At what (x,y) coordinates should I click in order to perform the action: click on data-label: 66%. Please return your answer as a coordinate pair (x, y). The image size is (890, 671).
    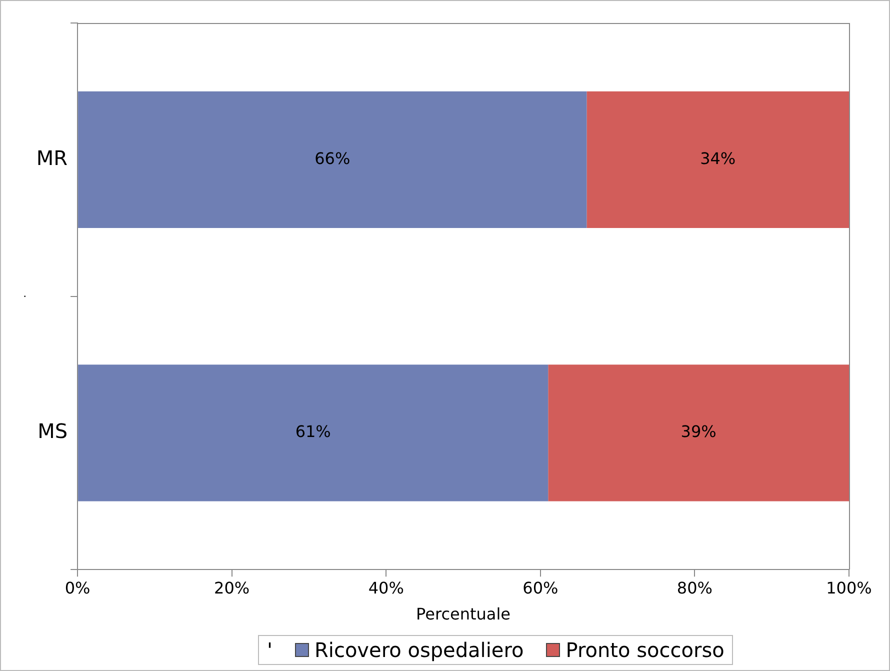
    Looking at the image, I should click on (332, 158).